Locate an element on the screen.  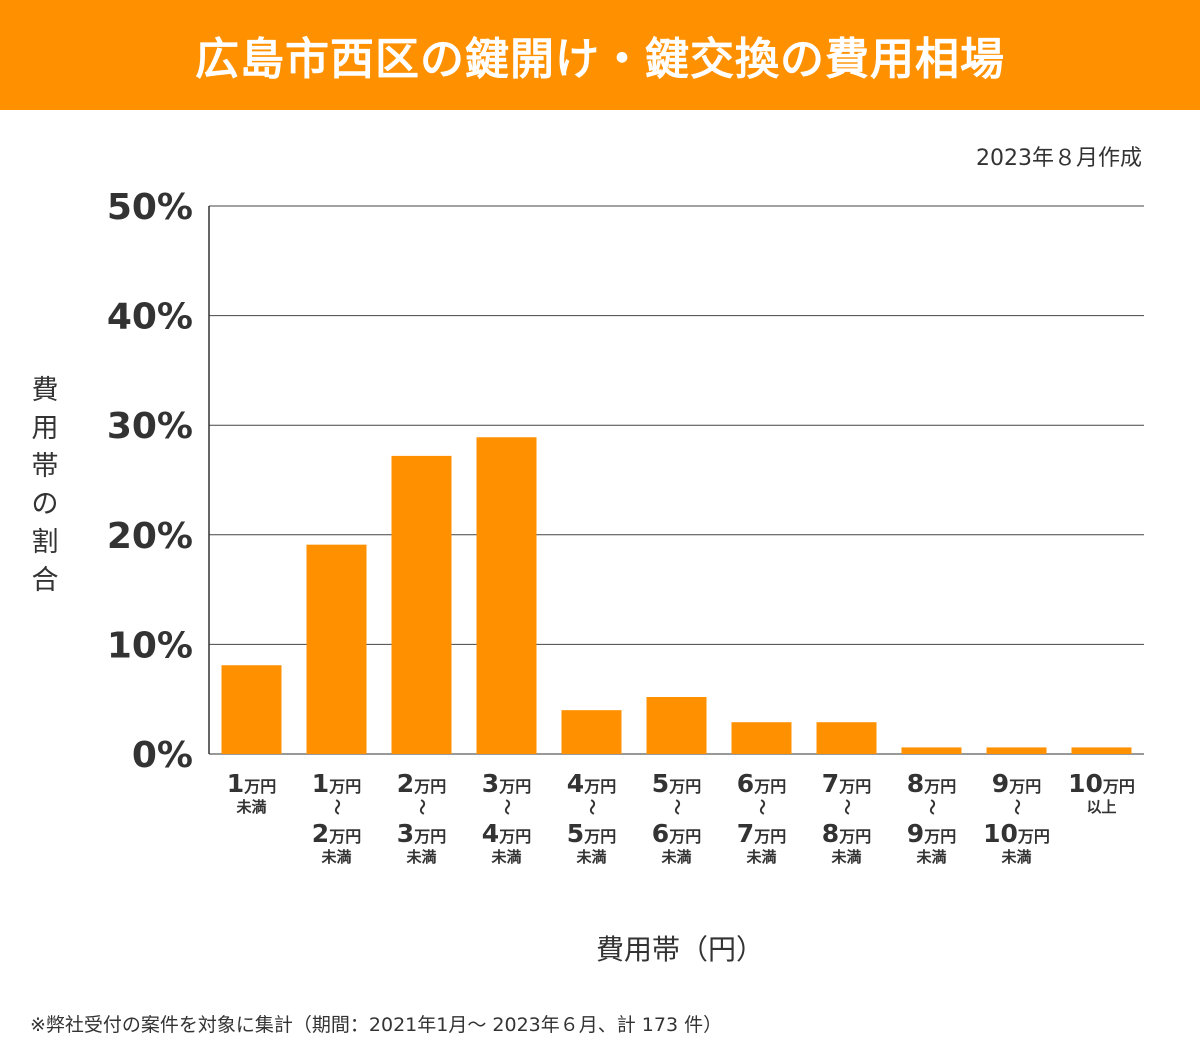
chart-title: 広島市西区の鍵開け・鍵交換の費用相場 is located at coordinates (600, 59).